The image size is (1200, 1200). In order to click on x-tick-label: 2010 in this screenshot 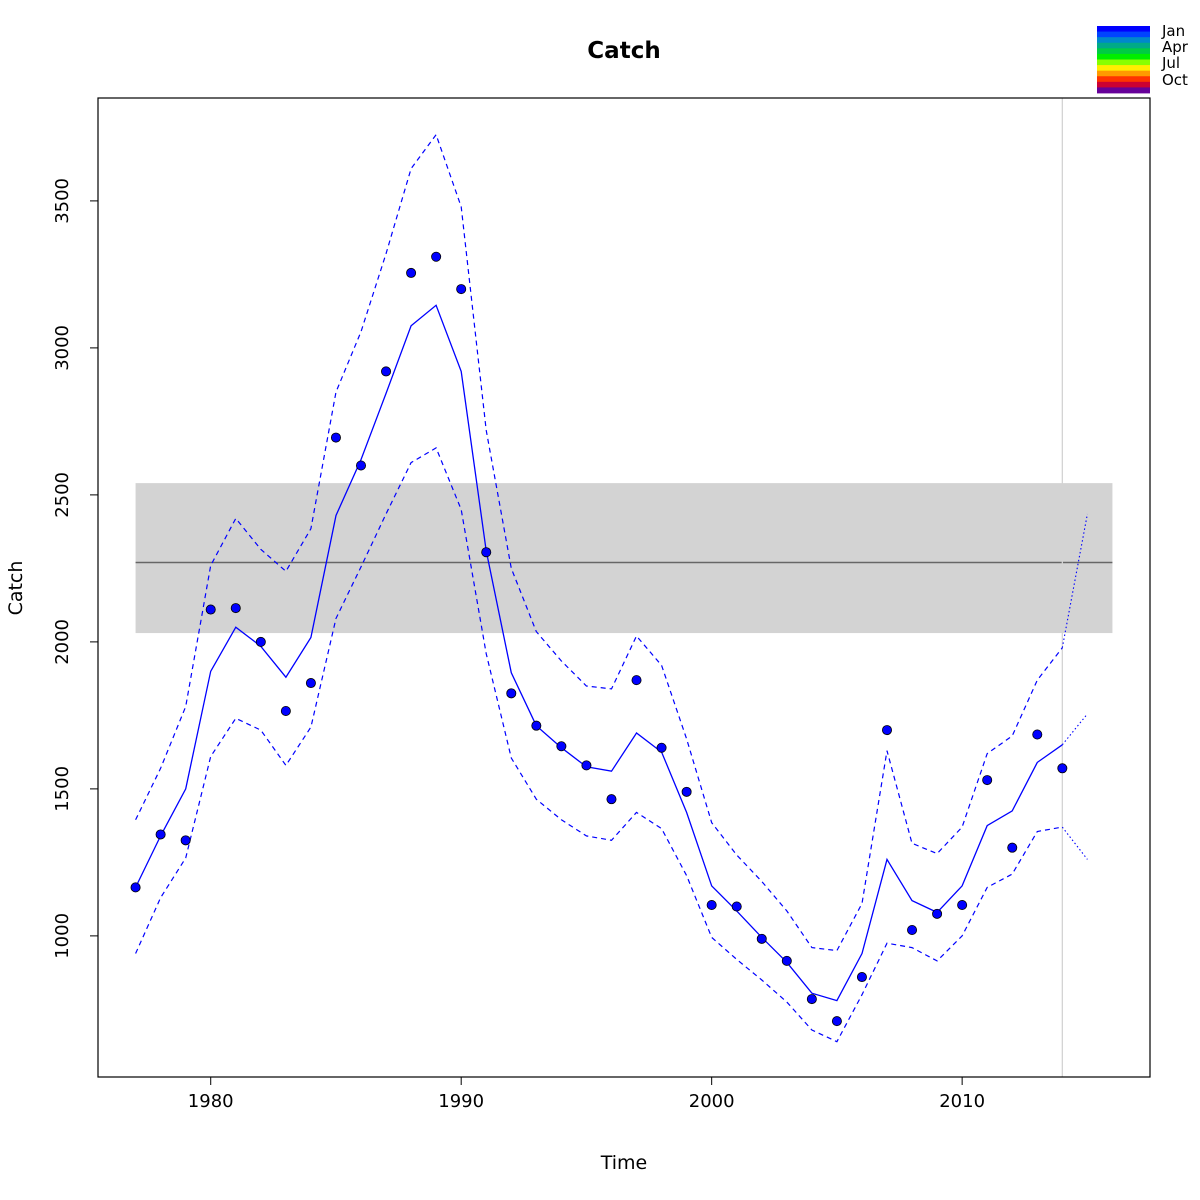, I will do `click(962, 1101)`.